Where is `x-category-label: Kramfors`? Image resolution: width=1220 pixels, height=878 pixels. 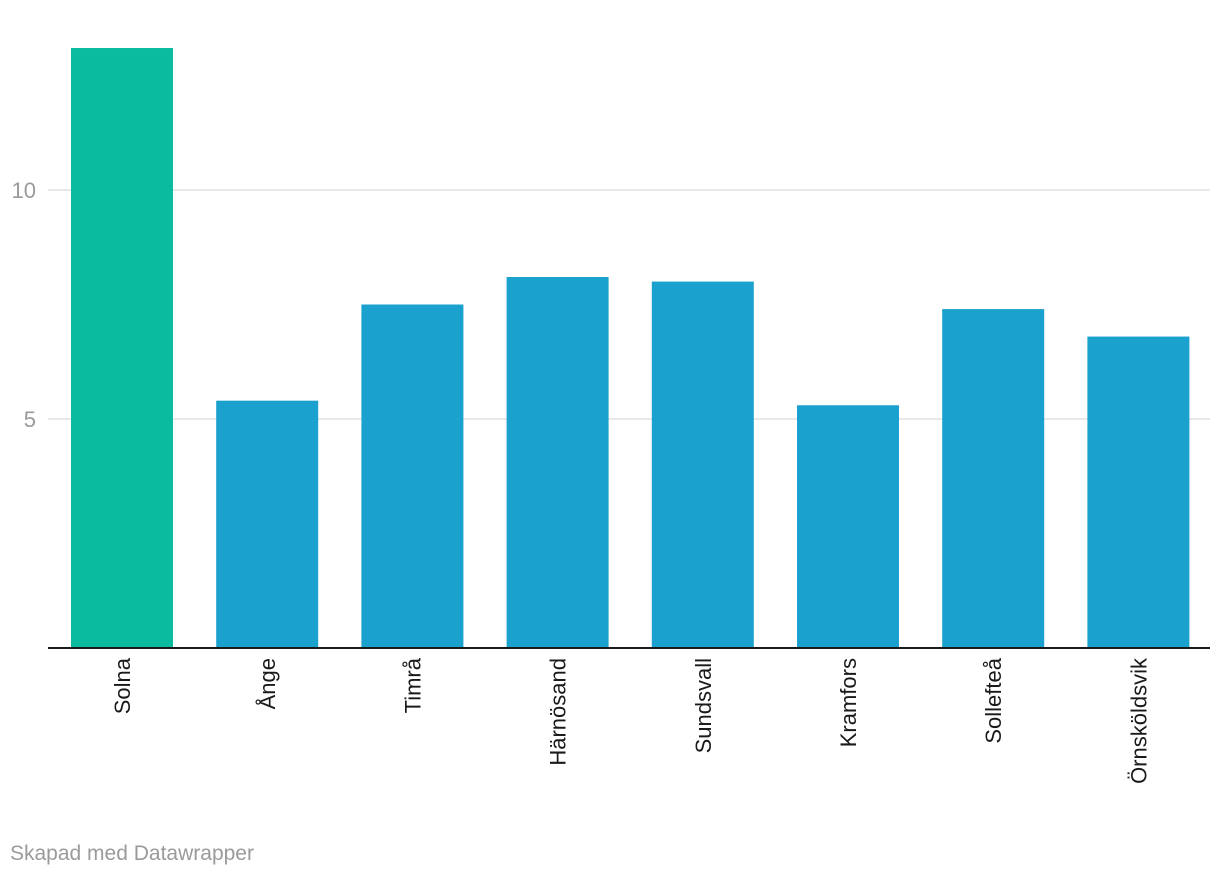
x-category-label: Kramfors is located at coordinates (848, 702).